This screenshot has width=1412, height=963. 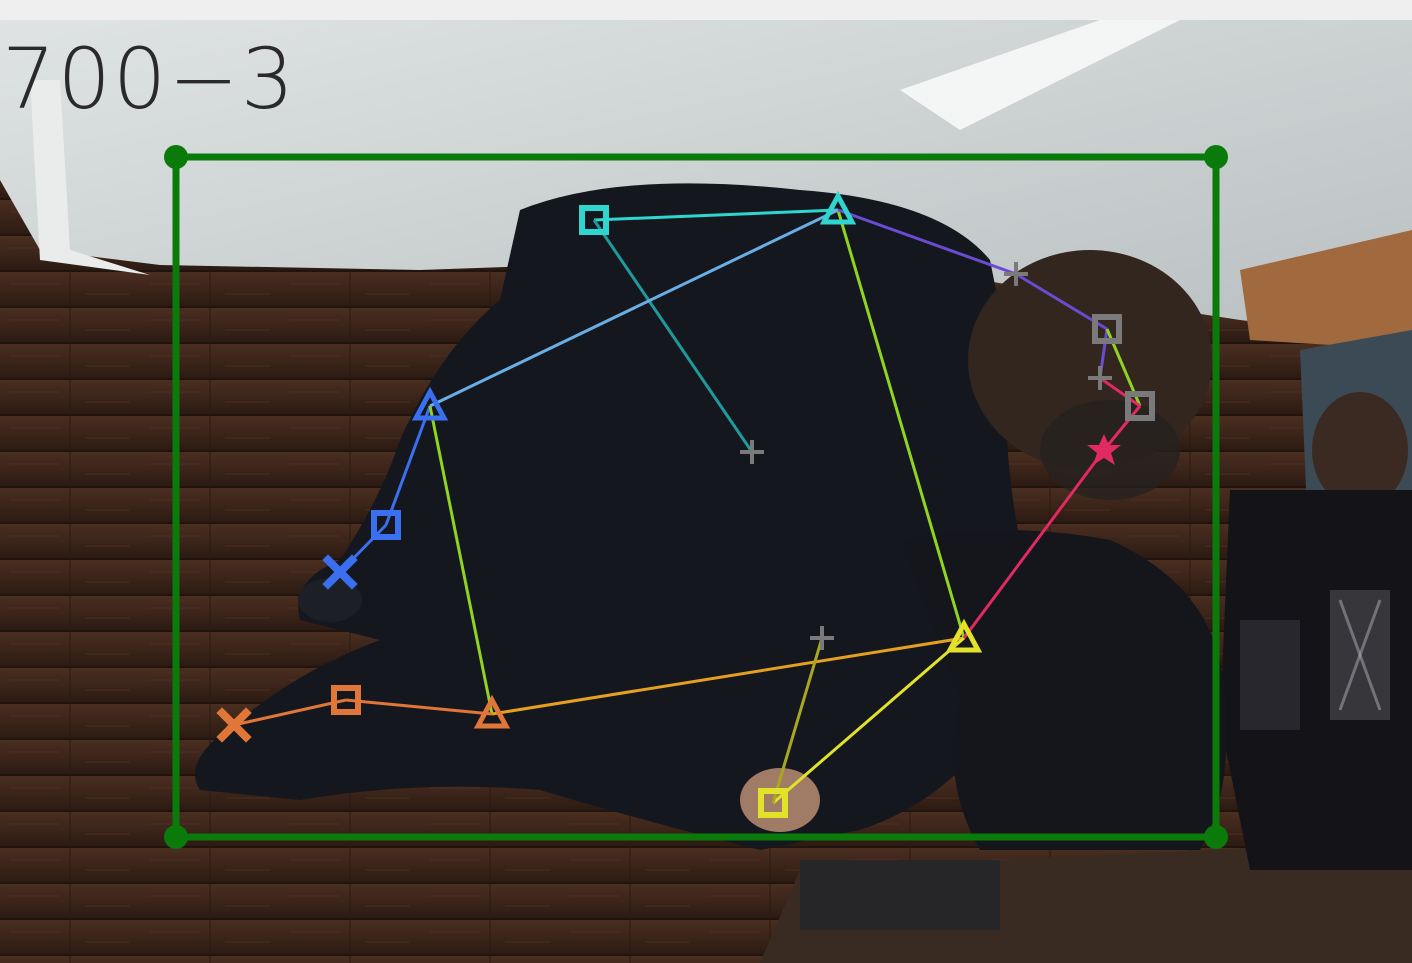 What do you see at coordinates (594, 220) in the screenshot?
I see `keypoint-neck-square` at bounding box center [594, 220].